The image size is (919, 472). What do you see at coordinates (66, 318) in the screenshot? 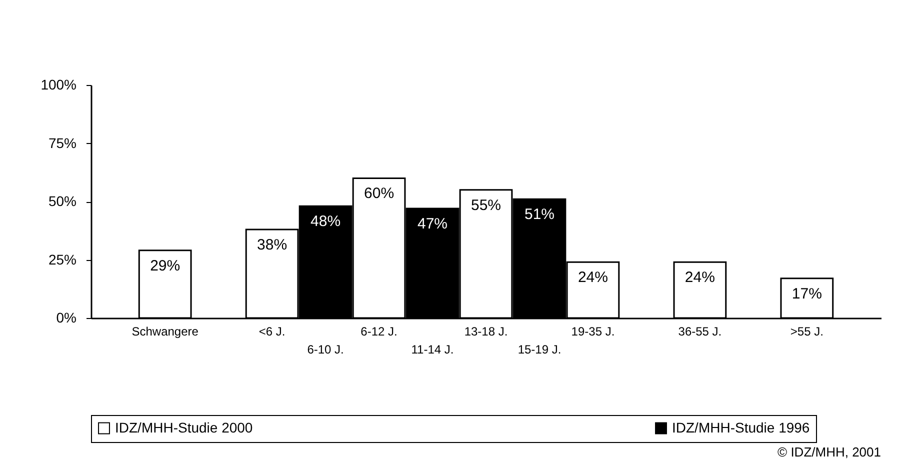
I see `y-tick-label: 0%` at bounding box center [66, 318].